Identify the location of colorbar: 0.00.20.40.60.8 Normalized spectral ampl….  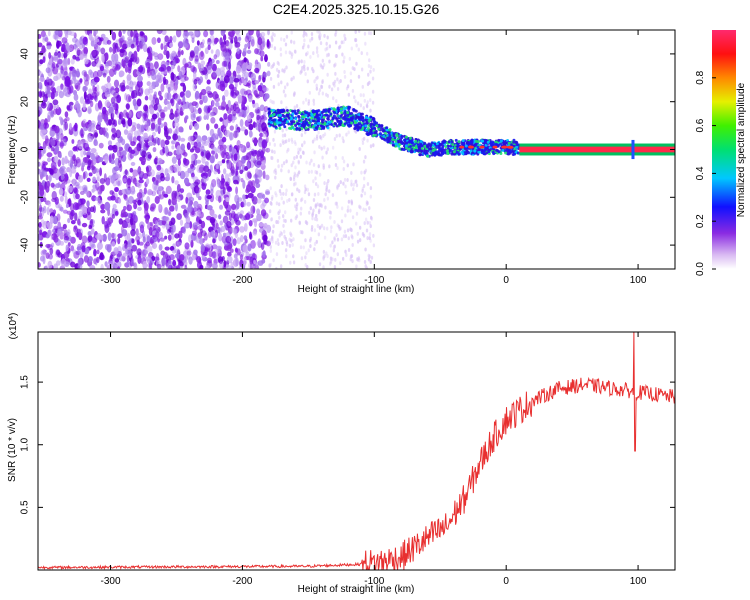
(721, 153).